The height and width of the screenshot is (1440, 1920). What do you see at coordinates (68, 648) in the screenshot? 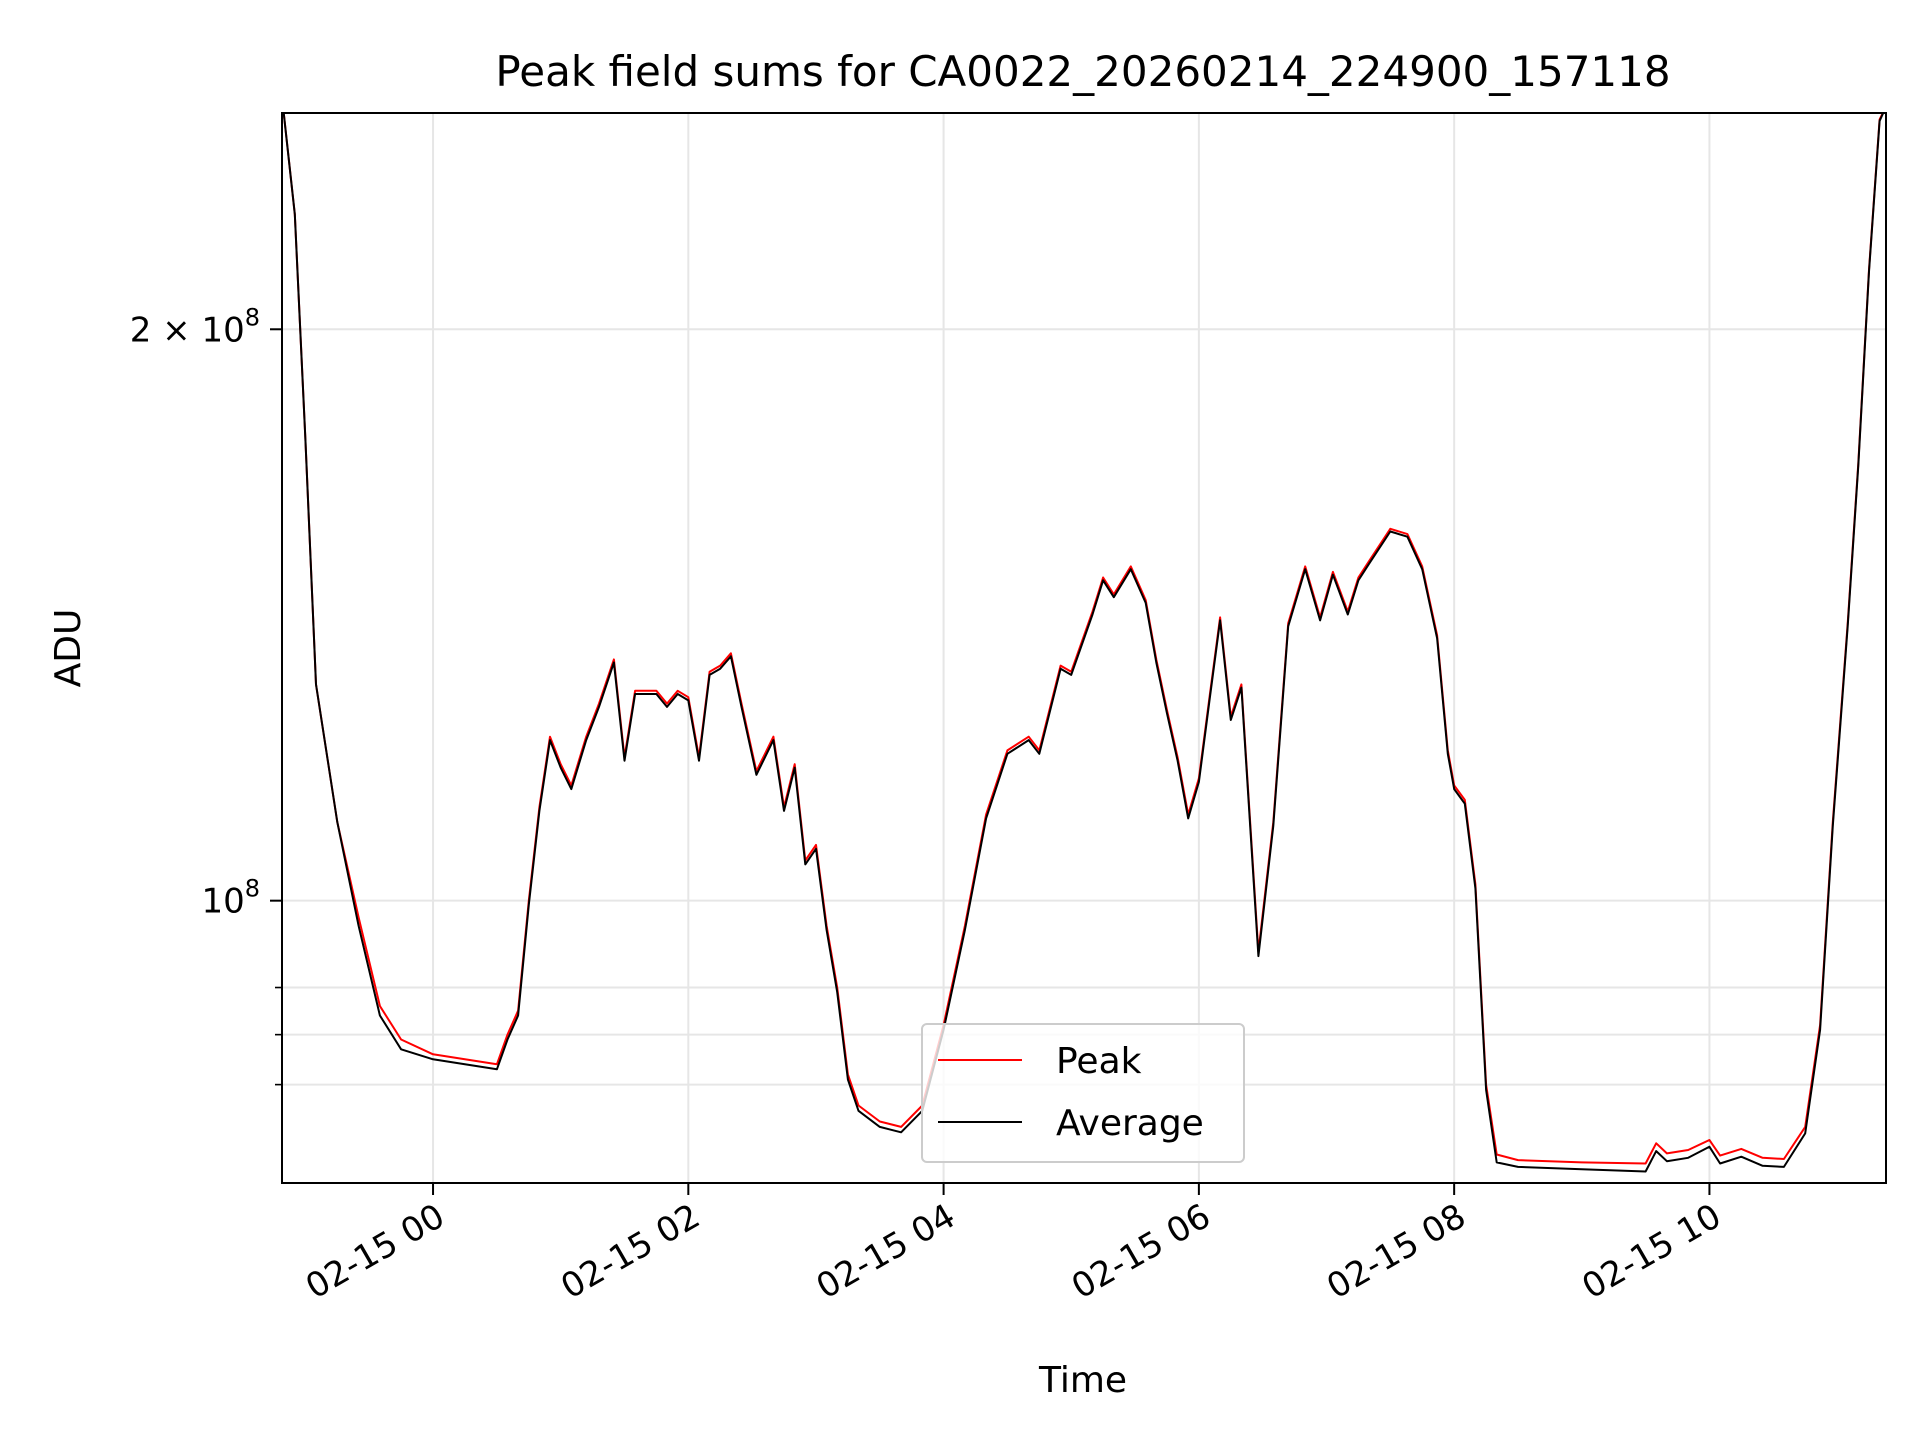
I see `y-axis-label: ADU` at bounding box center [68, 648].